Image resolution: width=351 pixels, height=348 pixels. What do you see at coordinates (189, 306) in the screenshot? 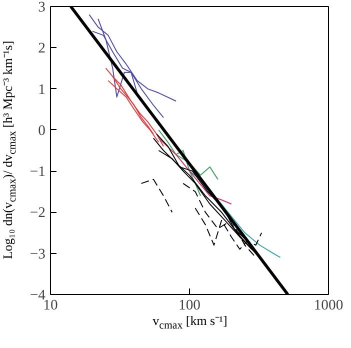
I see `x-tick-label: 100` at bounding box center [189, 306].